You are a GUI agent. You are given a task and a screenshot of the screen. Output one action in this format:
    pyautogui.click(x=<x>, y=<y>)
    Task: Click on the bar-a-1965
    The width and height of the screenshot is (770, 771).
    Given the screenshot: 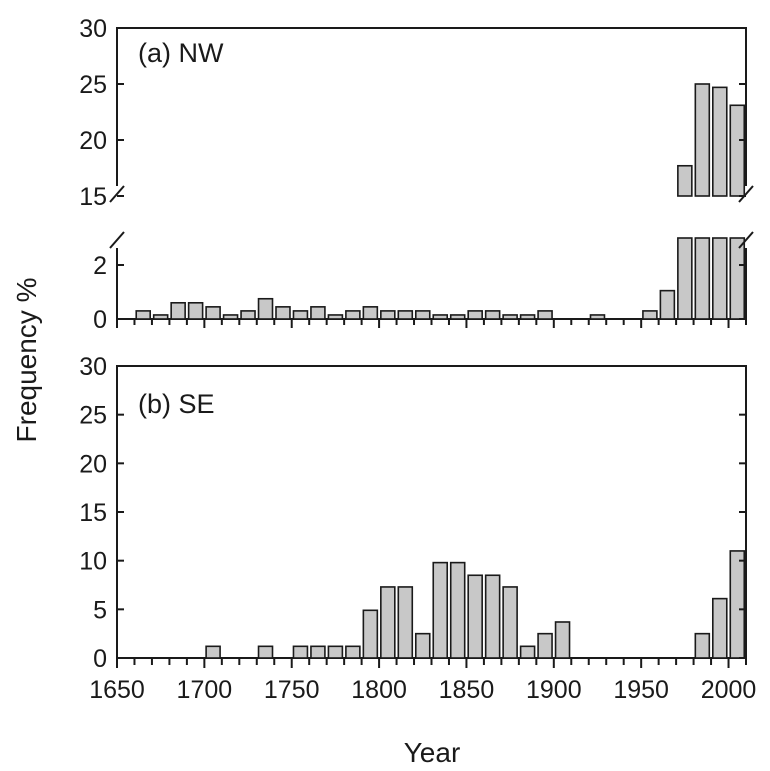 What is the action you would take?
    pyautogui.click(x=667, y=304)
    